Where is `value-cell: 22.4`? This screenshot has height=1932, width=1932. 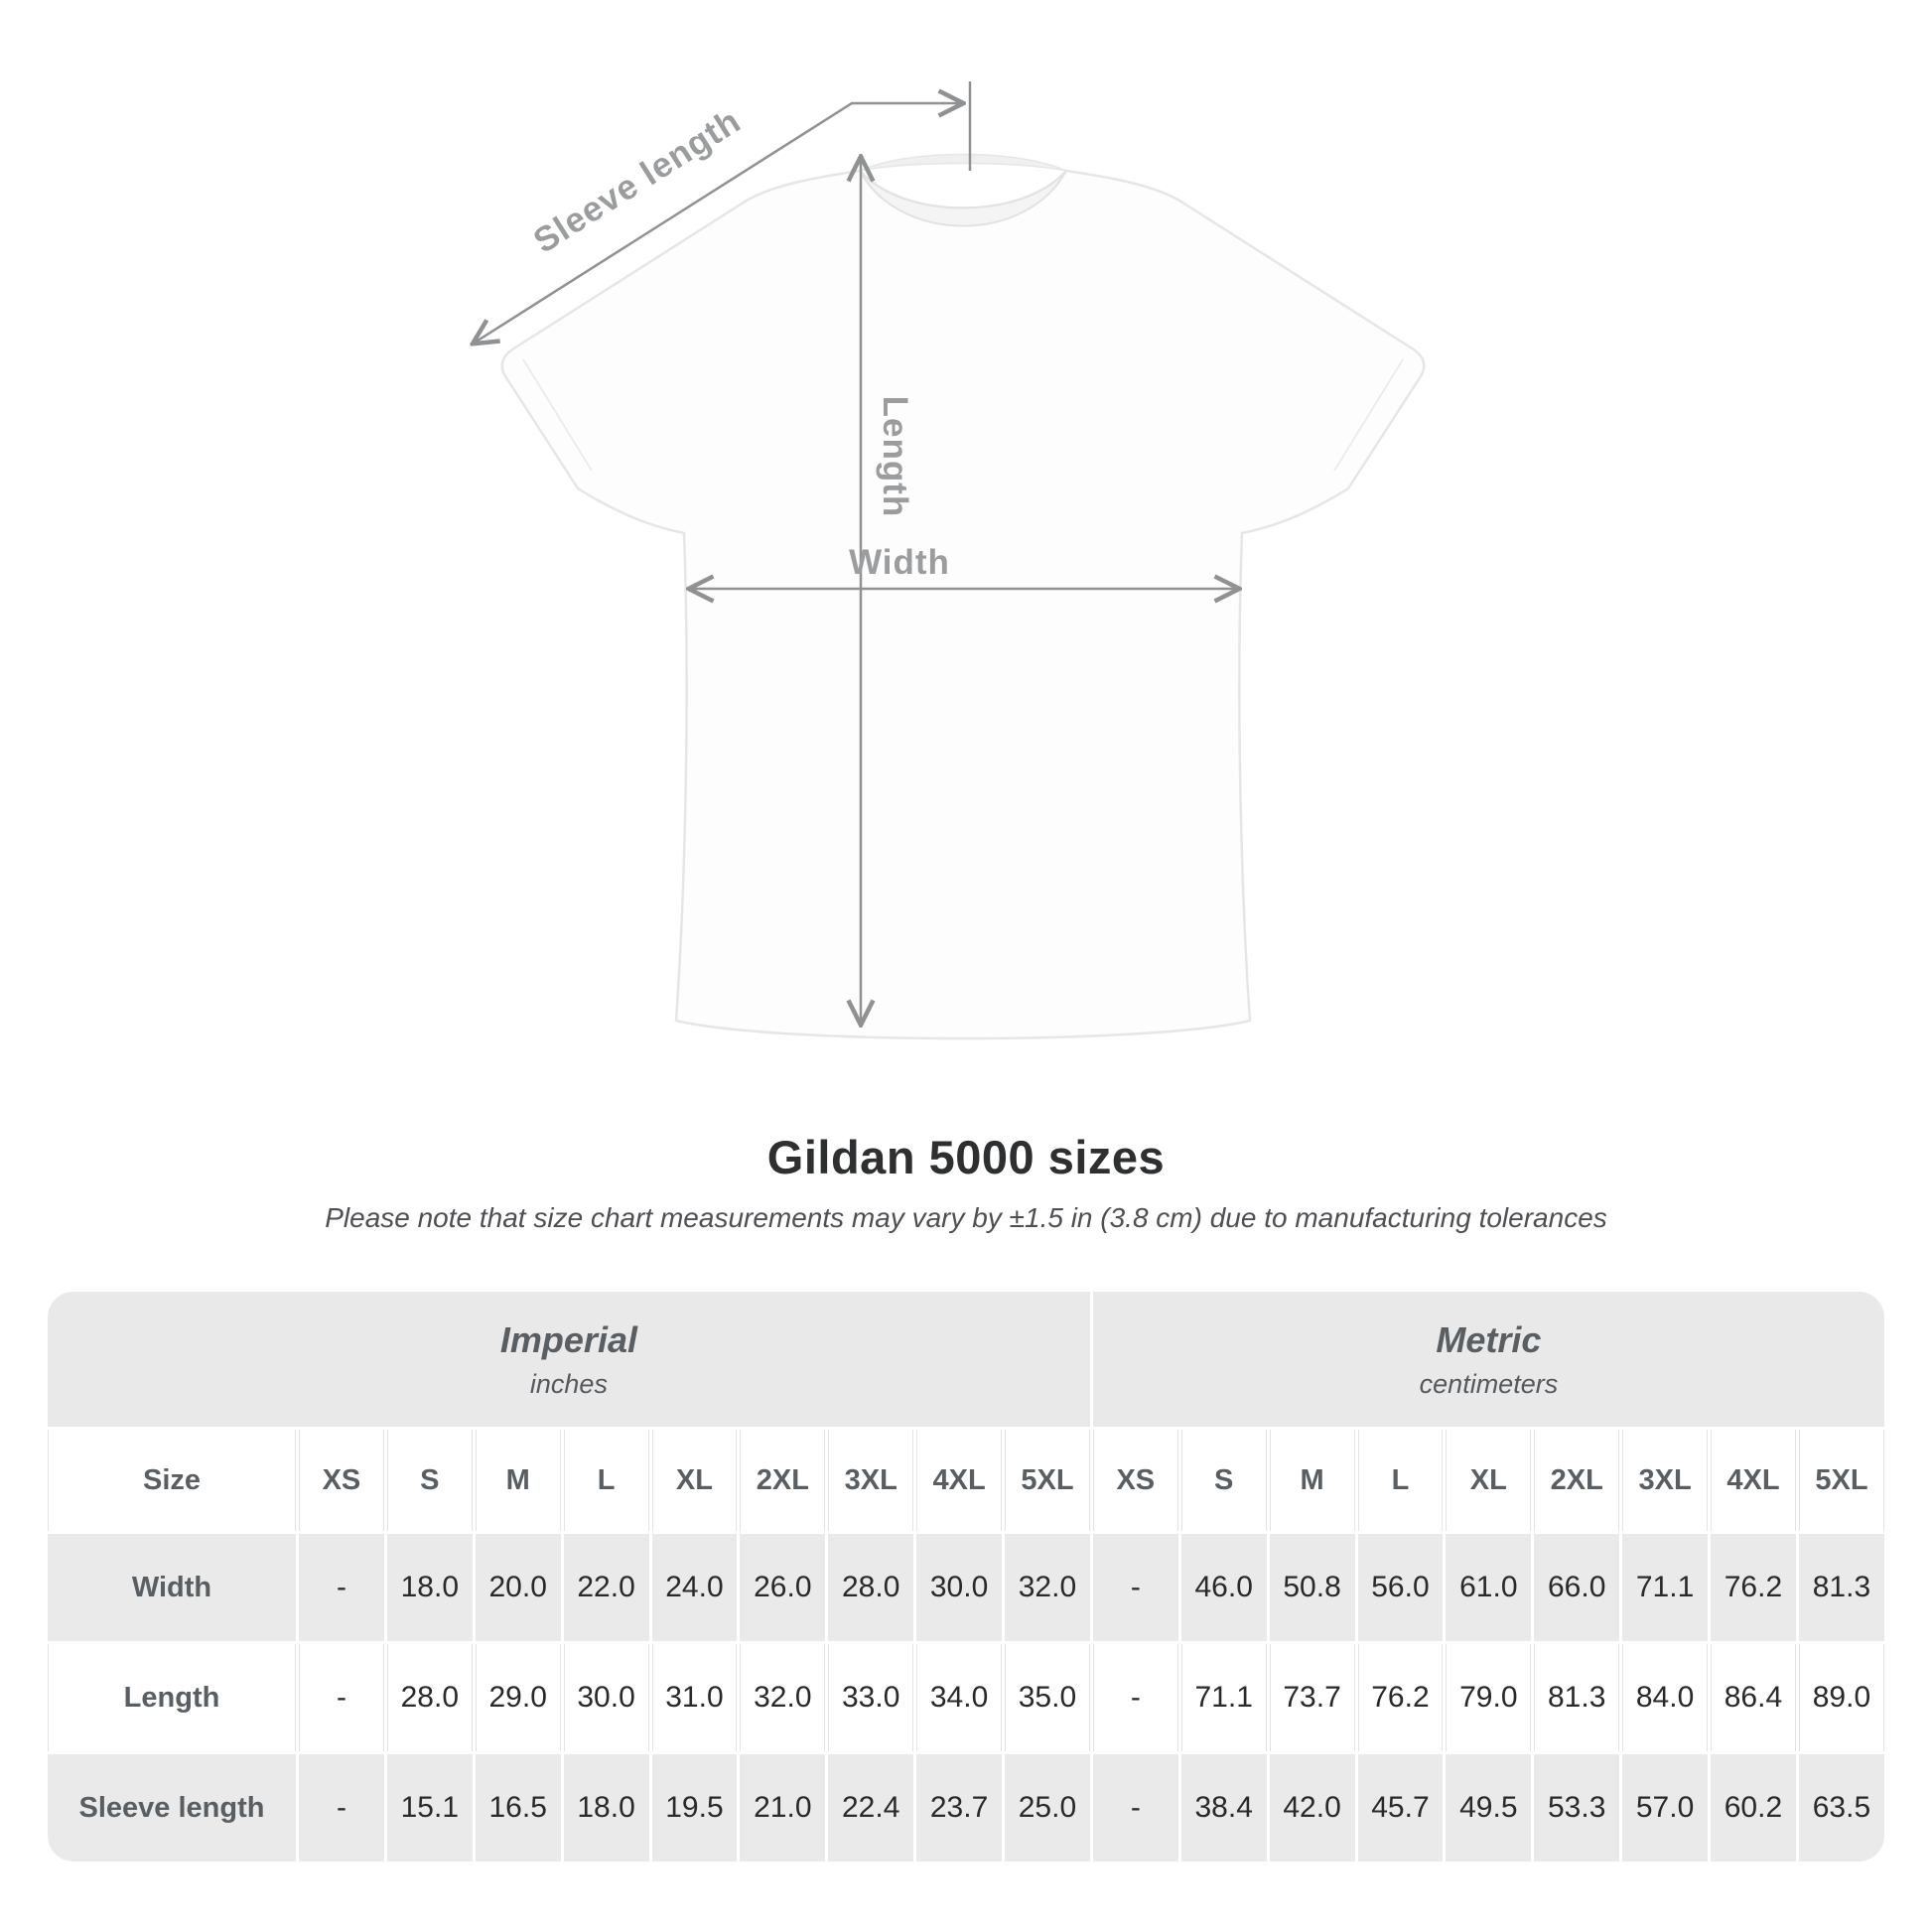 value-cell: 22.4 is located at coordinates (871, 1808).